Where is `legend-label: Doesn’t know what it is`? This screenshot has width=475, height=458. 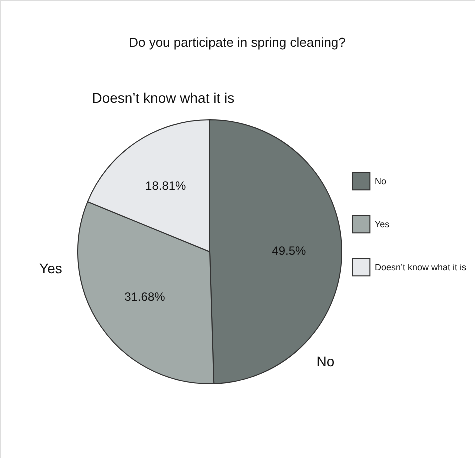
legend-label: Doesn’t know what it is is located at coordinates (421, 267).